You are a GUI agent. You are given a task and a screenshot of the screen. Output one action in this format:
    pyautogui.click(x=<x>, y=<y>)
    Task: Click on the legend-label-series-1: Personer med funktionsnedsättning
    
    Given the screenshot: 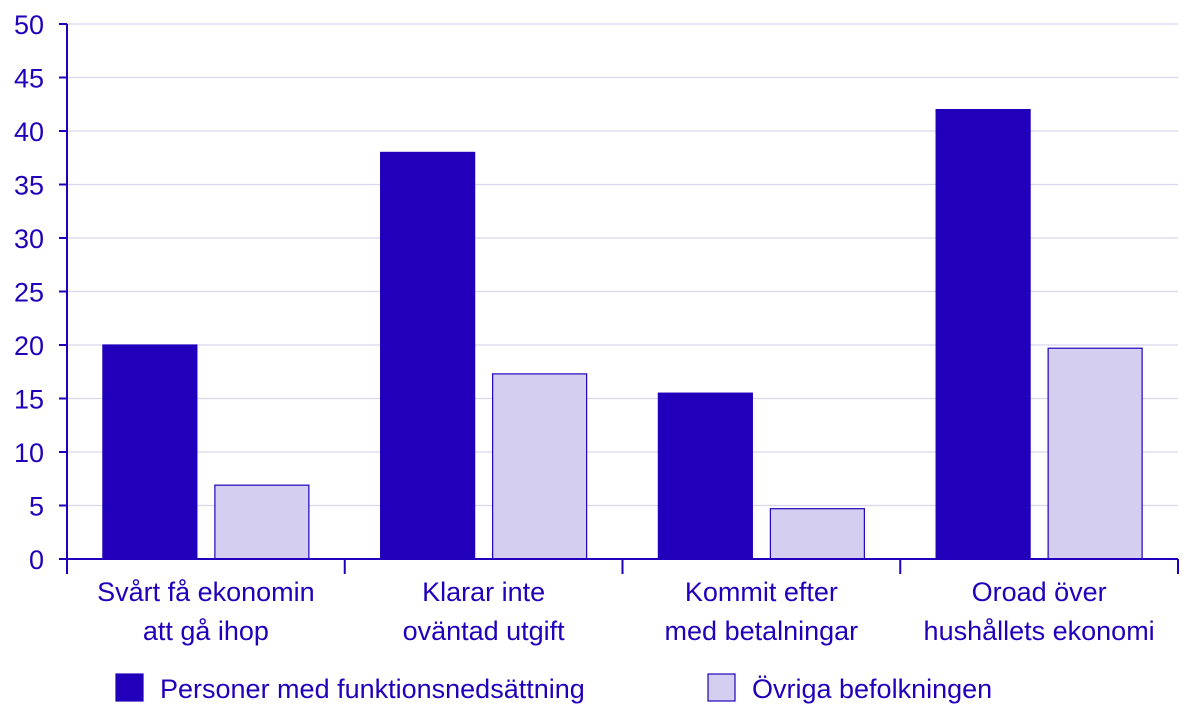 What is the action you would take?
    pyautogui.click(x=372, y=689)
    